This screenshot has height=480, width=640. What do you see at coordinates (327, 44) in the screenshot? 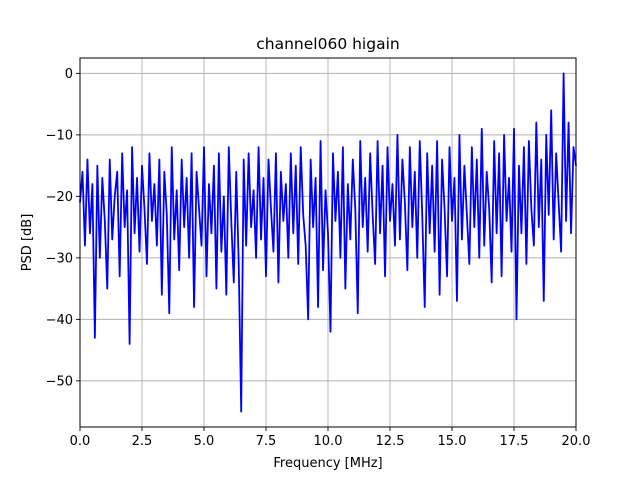
I see `chart-title: channel060 higain` at bounding box center [327, 44].